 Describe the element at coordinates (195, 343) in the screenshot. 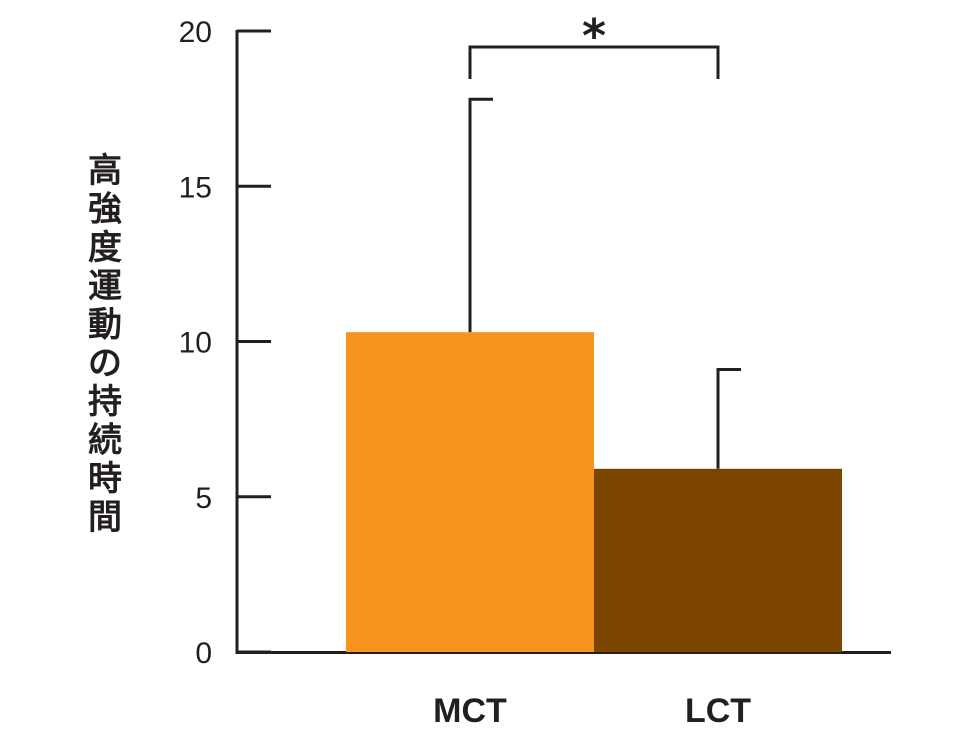

I see `y-tick-label: 10` at that location.